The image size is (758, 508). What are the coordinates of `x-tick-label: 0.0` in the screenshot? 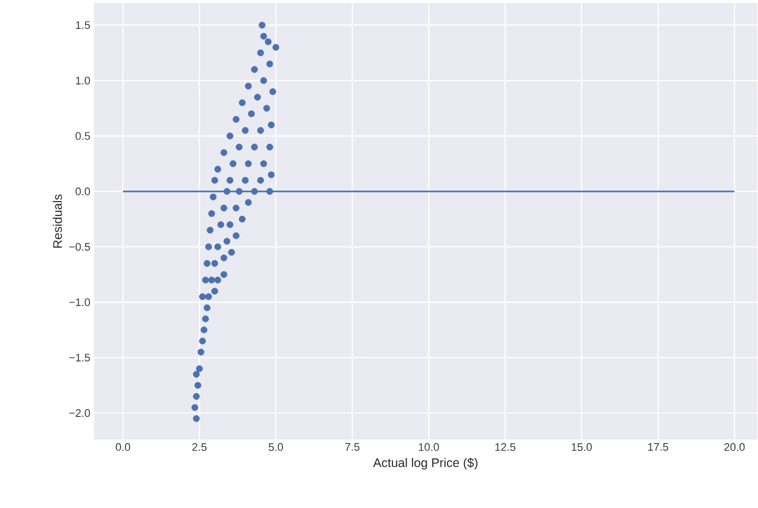 It's located at (123, 447).